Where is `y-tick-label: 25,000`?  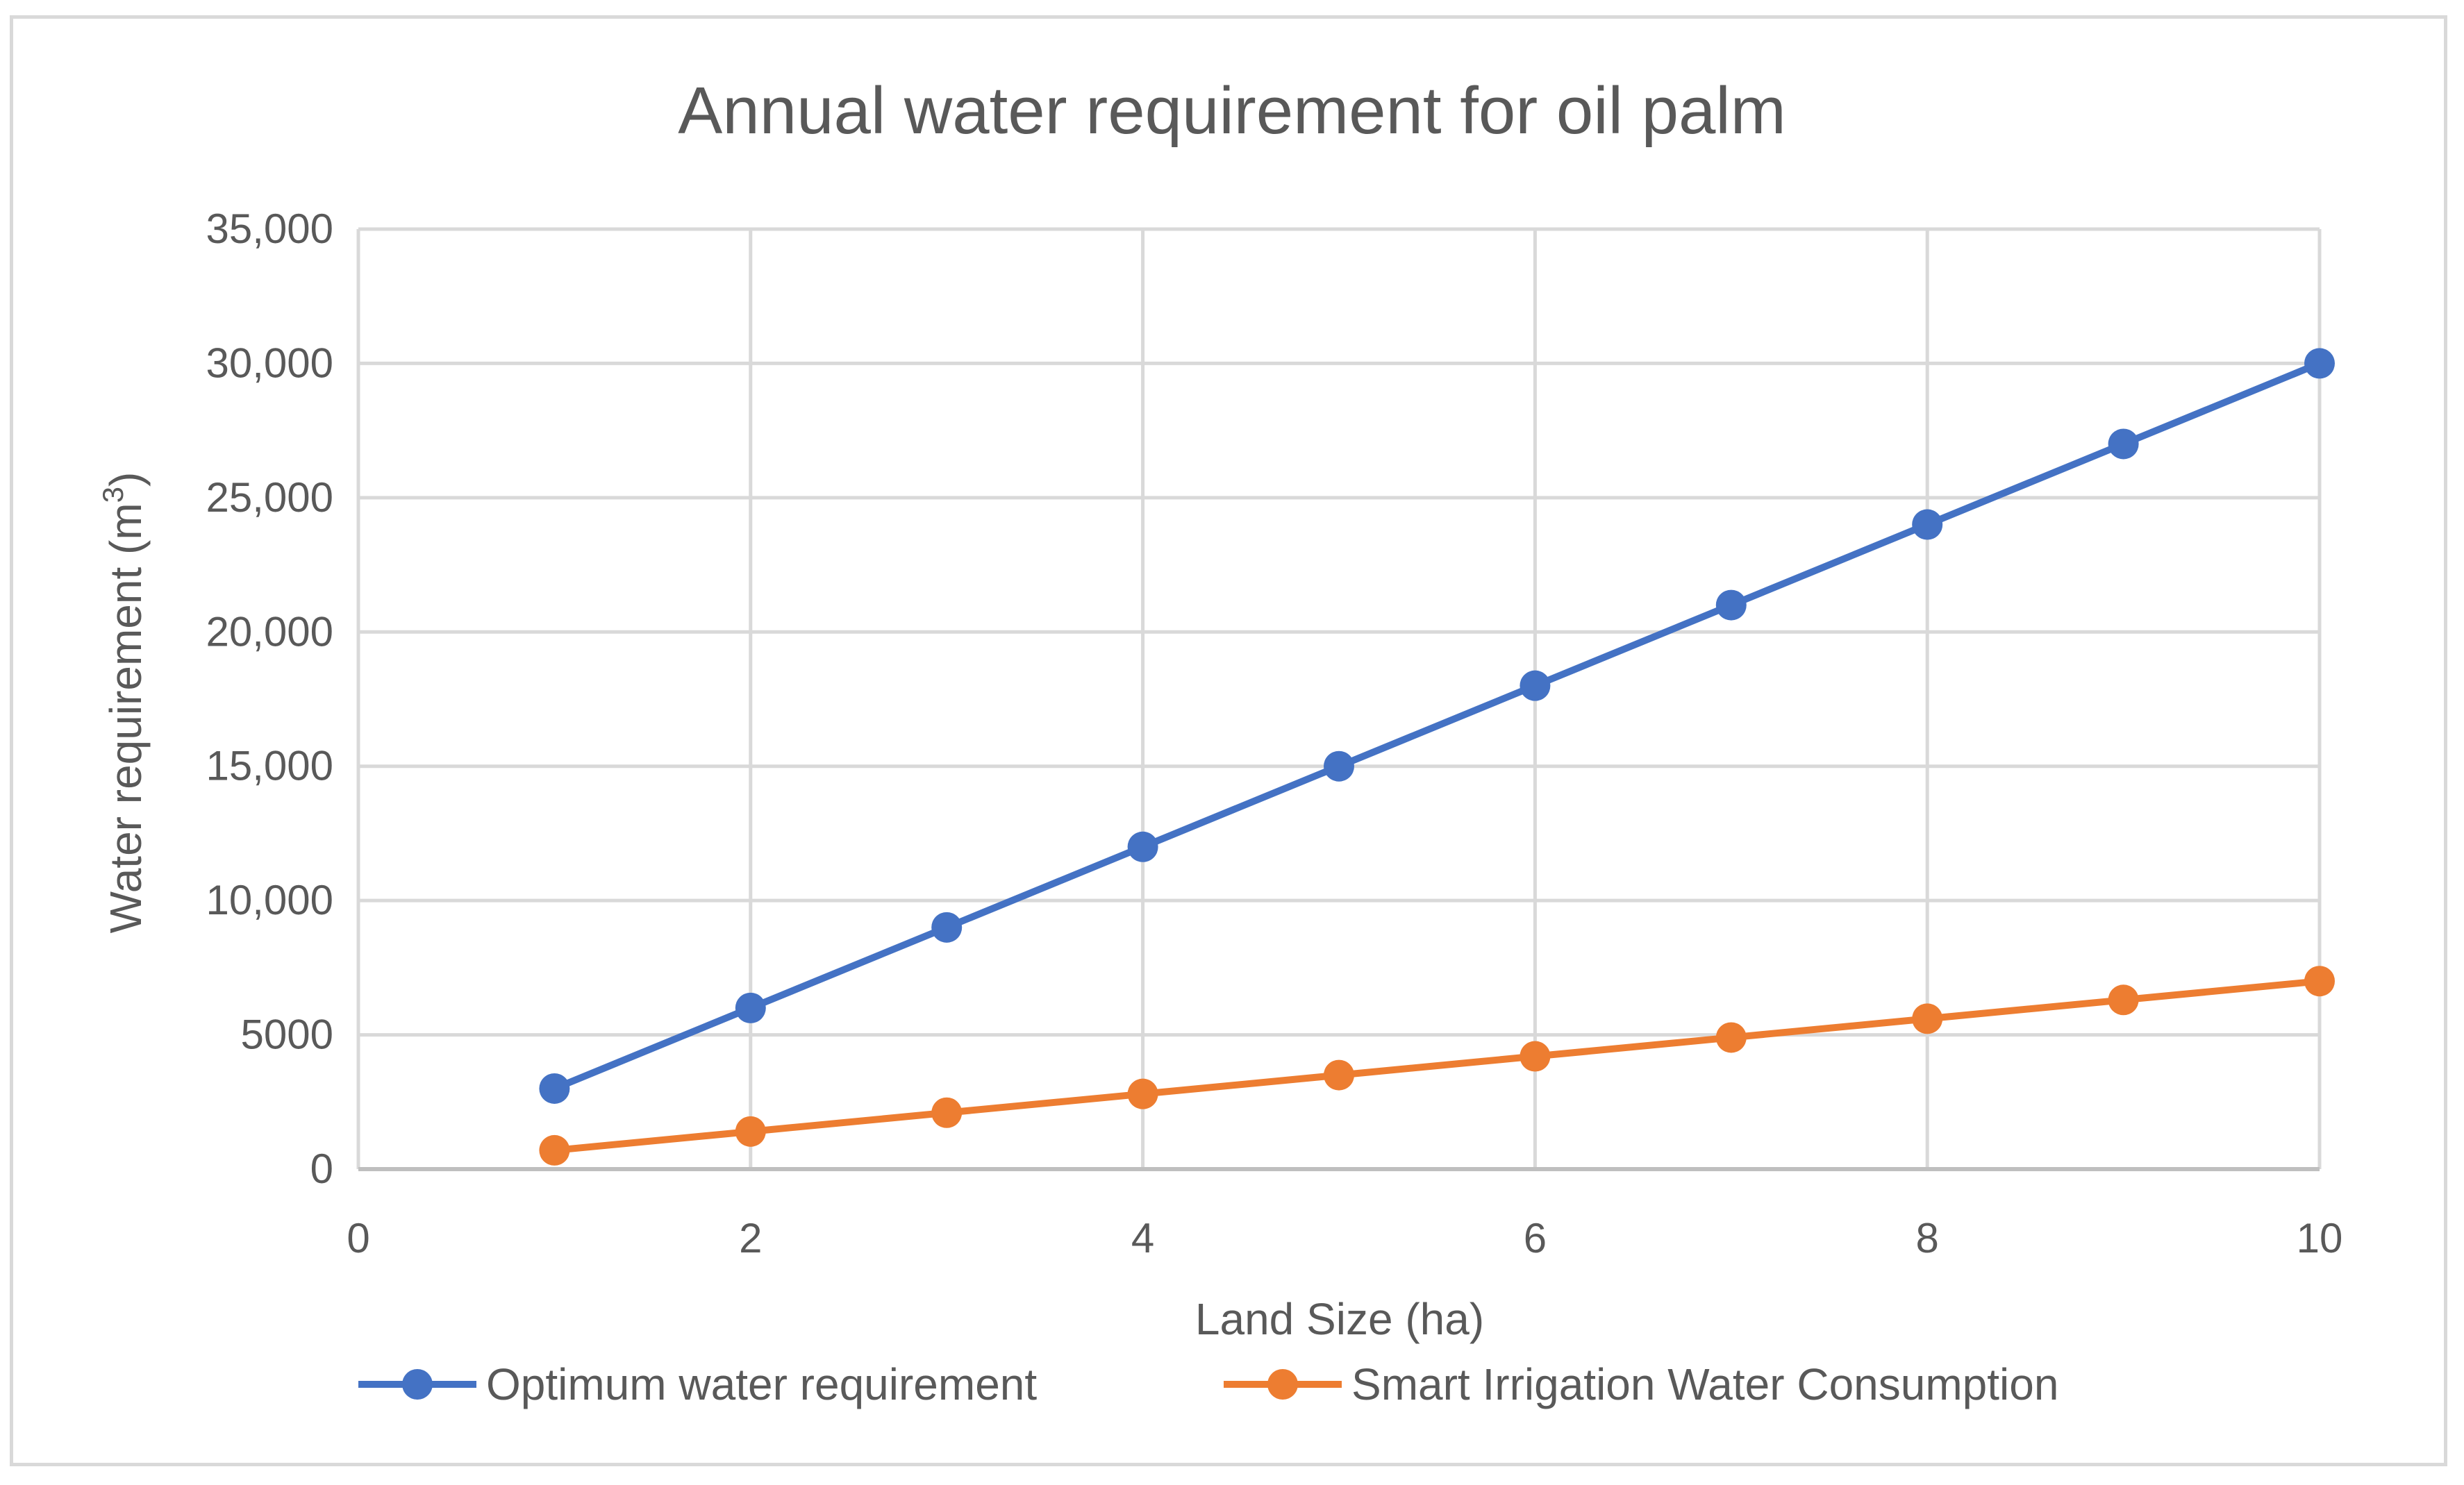
y-tick-label: 25,000 is located at coordinates (269, 497).